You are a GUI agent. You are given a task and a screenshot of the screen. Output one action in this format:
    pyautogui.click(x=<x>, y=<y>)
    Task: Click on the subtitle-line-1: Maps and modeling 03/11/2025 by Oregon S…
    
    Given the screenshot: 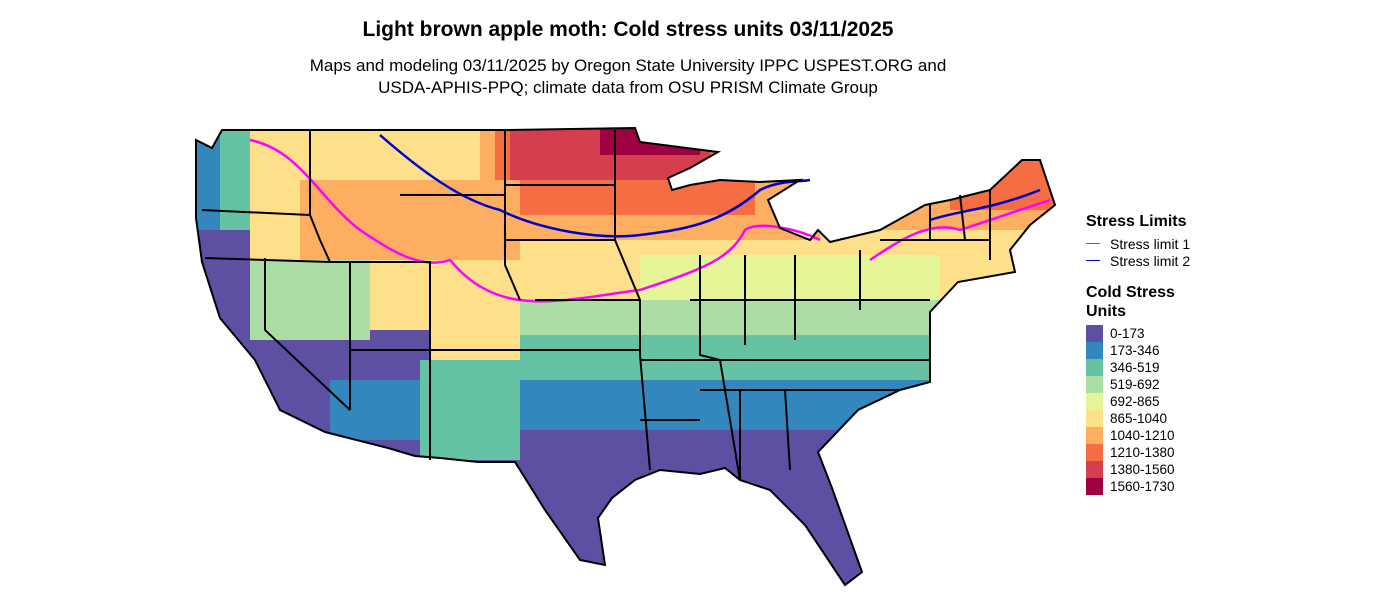 What is the action you would take?
    pyautogui.click(x=628, y=65)
    